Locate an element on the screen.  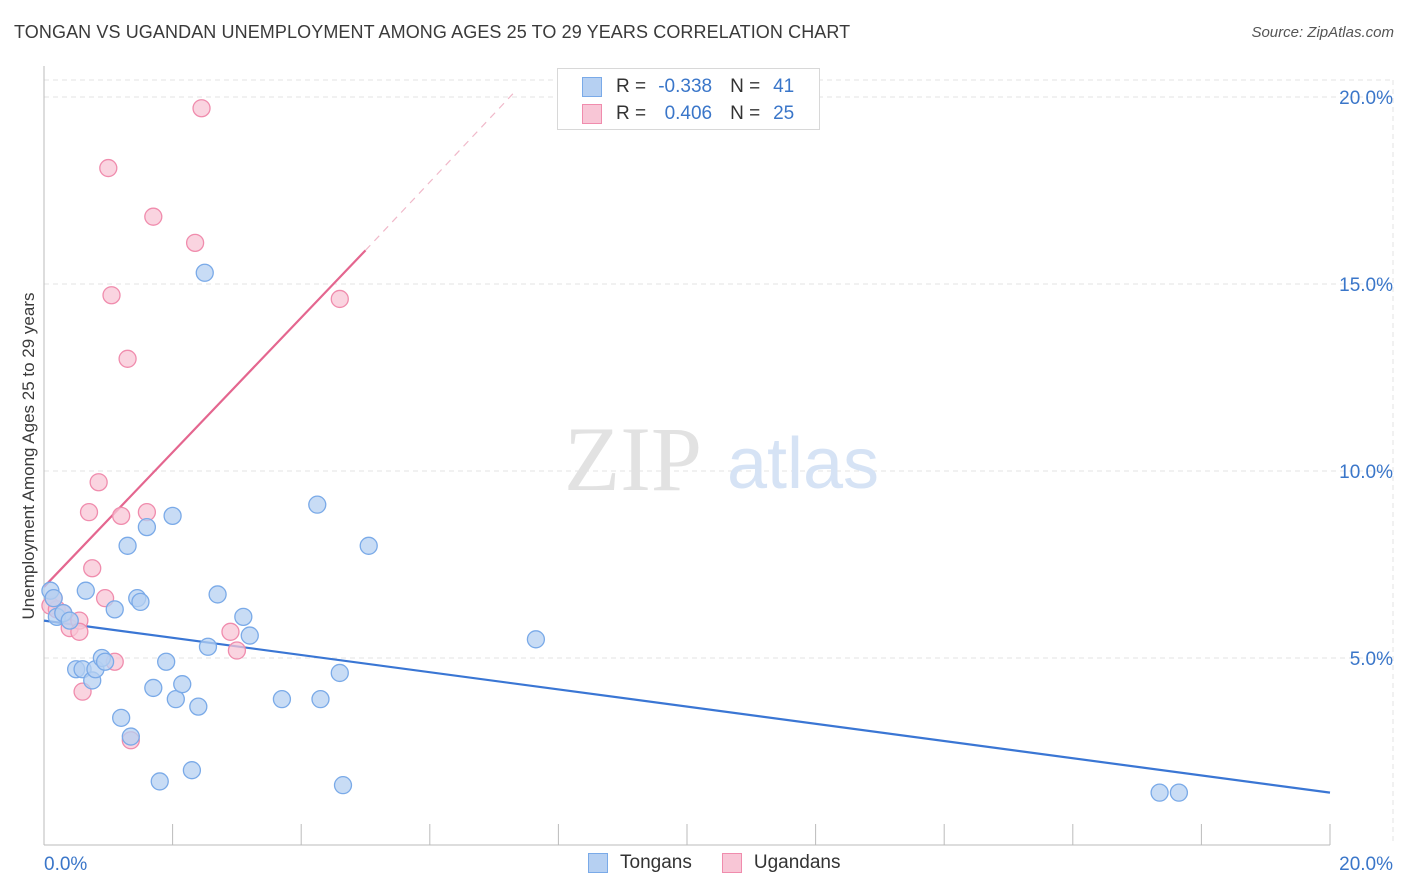
legend-label-tongans: Tongans is located at coordinates (656, 862).